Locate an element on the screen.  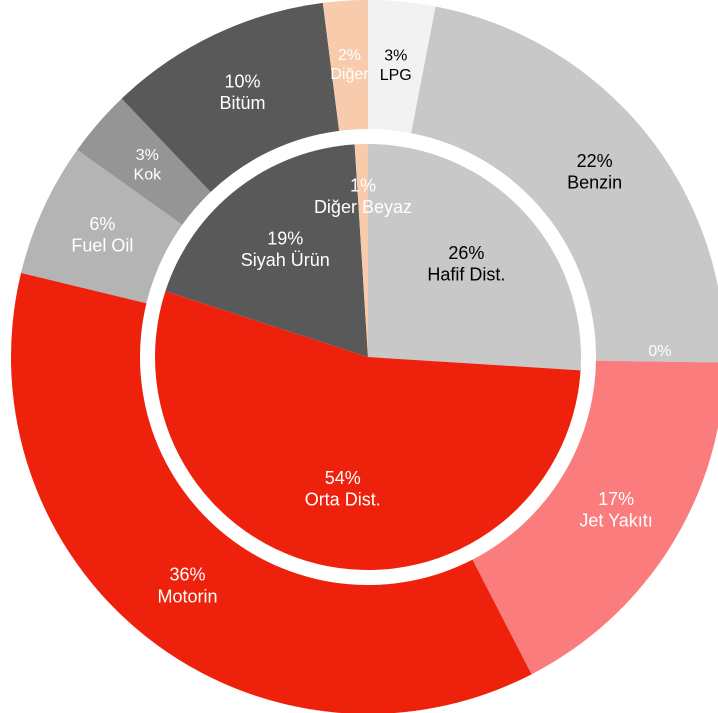
percent-label: 54% is located at coordinates (343, 478).